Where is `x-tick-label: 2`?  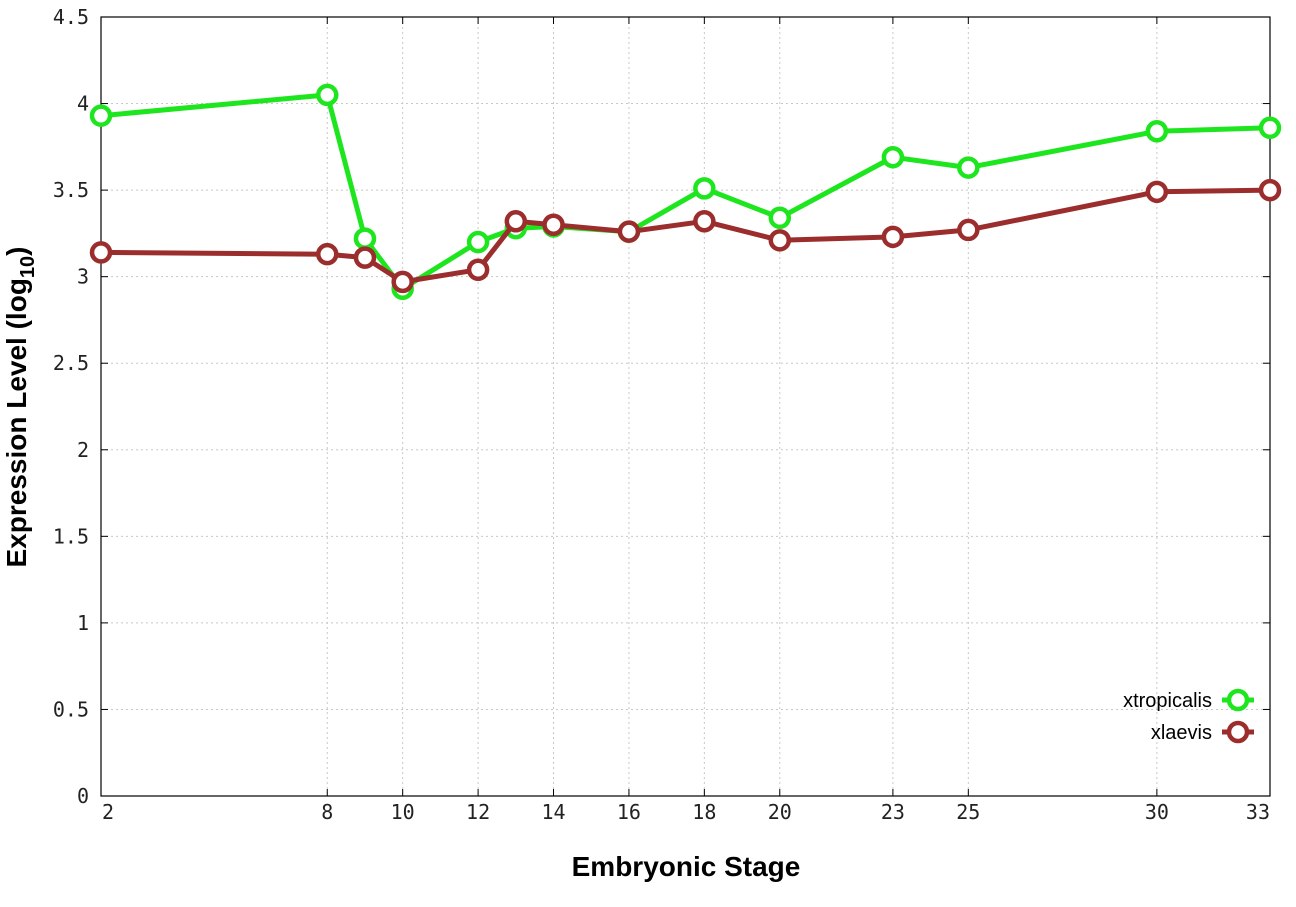
x-tick-label: 2 is located at coordinates (108, 812).